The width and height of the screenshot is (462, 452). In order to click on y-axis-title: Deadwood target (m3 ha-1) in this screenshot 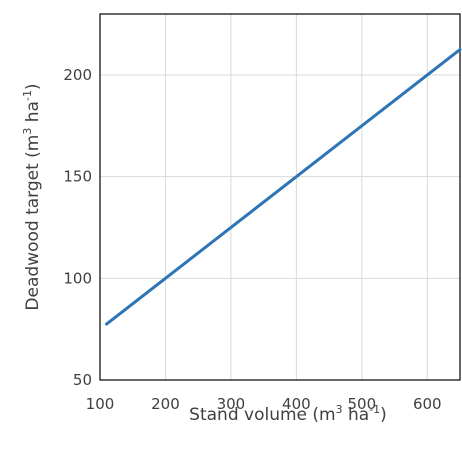, I will do `click(32, 196)`.